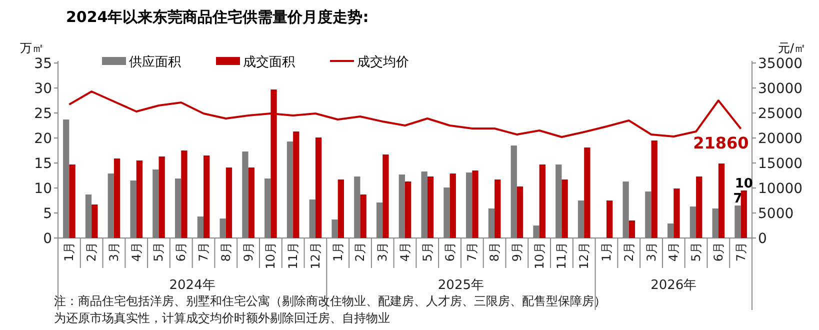 The height and width of the screenshot is (330, 819). What do you see at coordinates (780, 164) in the screenshot?
I see `y2-tick-label: 15000` at bounding box center [780, 164].